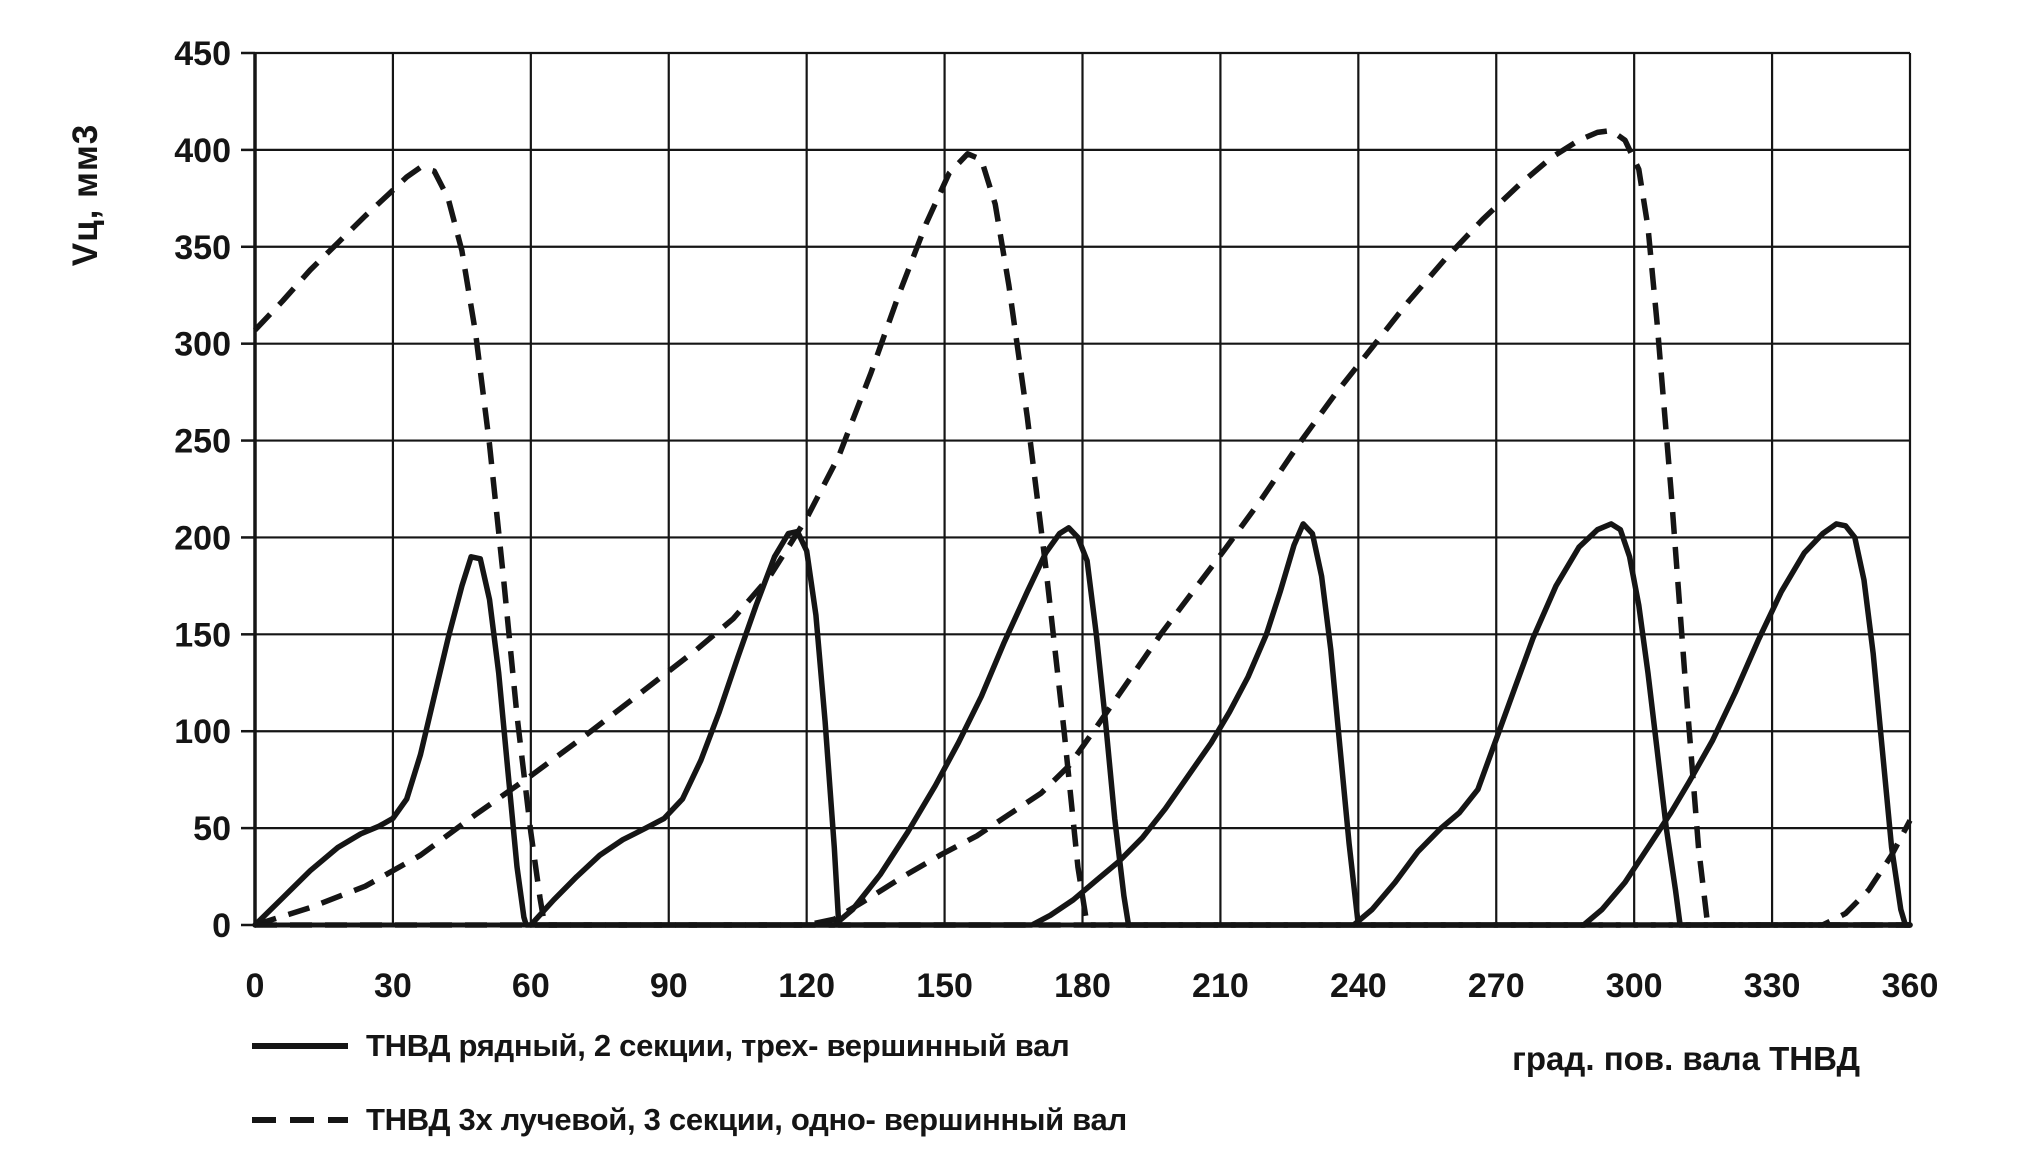 This screenshot has height=1152, width=2020. Describe the element at coordinates (1772, 986) in the screenshot. I see `x-tick-label: 330` at that location.